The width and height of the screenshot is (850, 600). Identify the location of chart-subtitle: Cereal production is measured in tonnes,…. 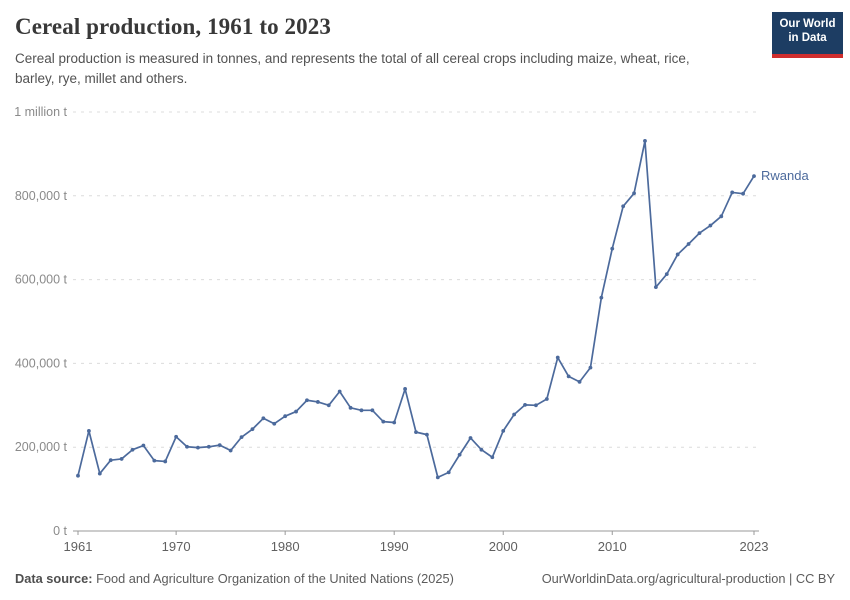
(352, 69).